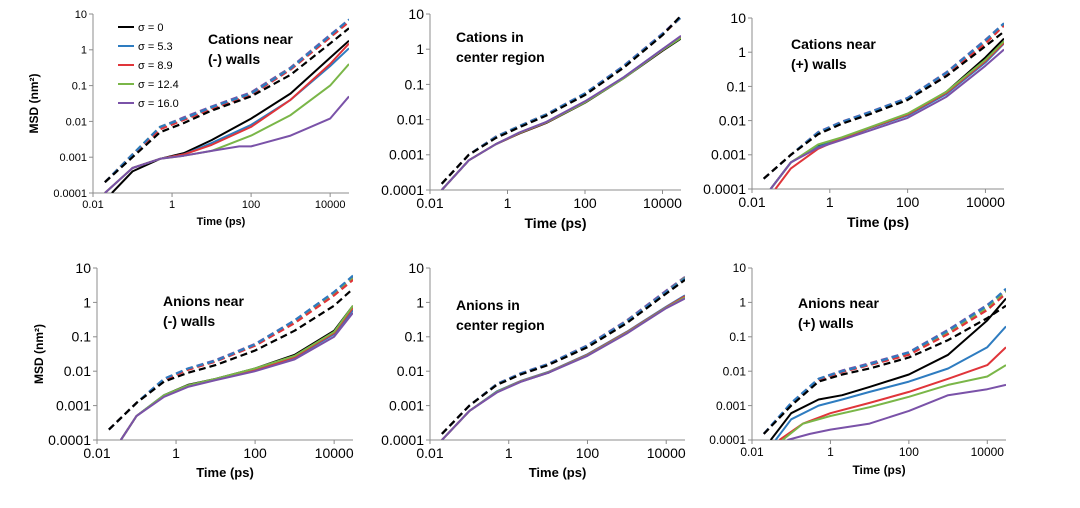 The image size is (1080, 508). I want to click on legend-label: σ = 12.4, so click(158, 85).